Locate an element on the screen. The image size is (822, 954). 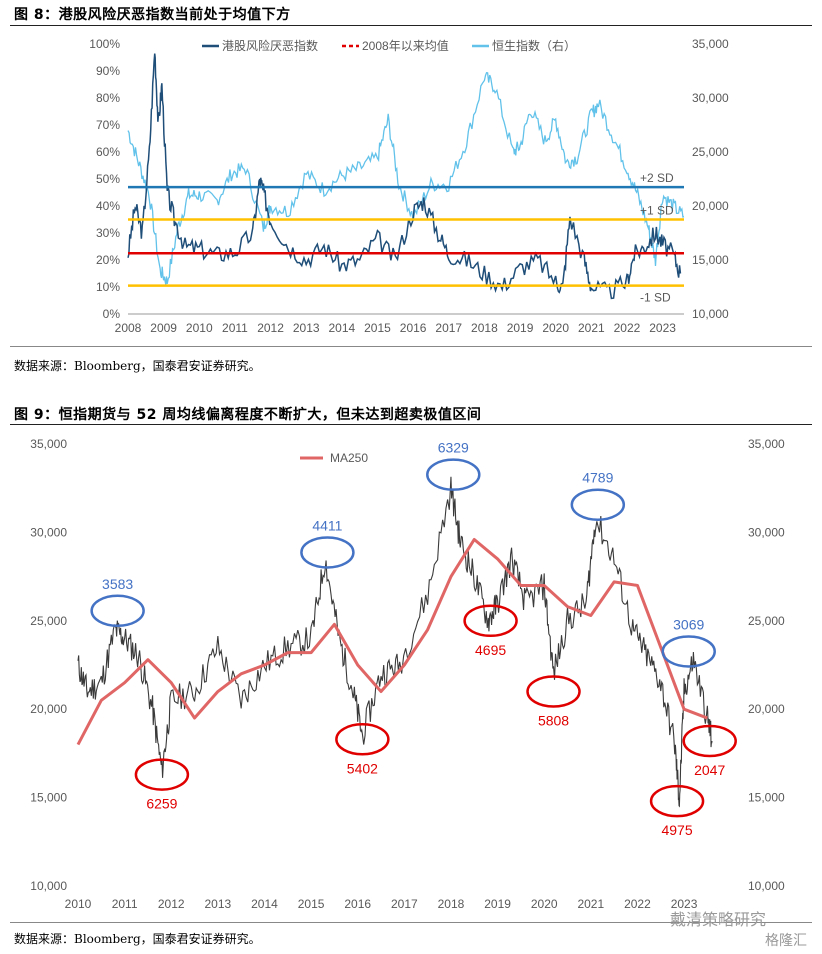
y-left-tick-label: 30,000 is located at coordinates (48, 532).